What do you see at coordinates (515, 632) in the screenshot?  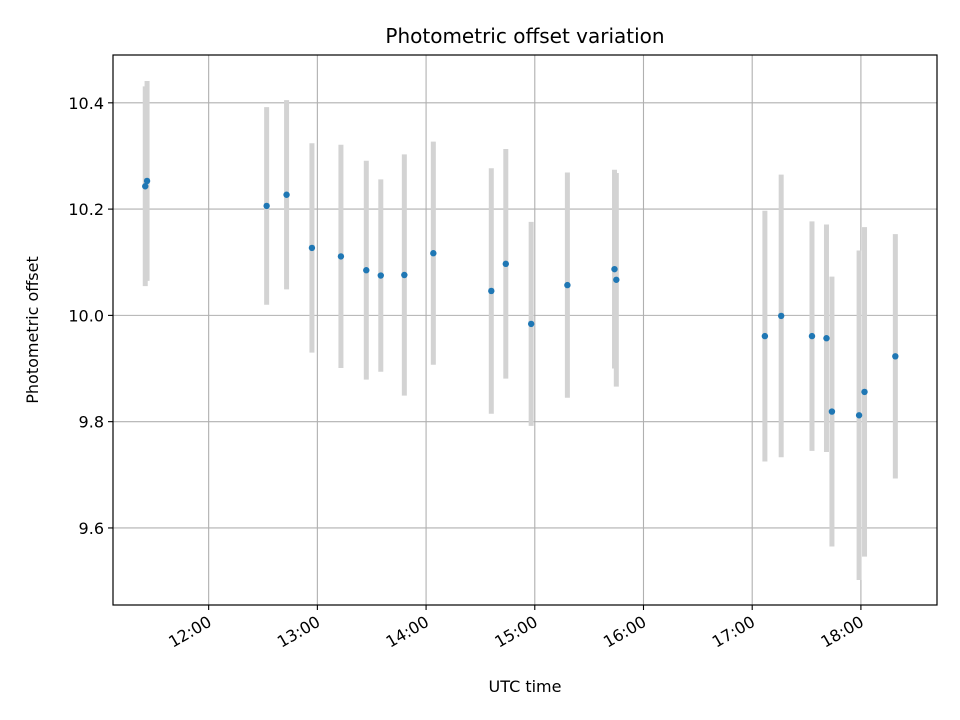 I see `x-tick-label: 15:00` at bounding box center [515, 632].